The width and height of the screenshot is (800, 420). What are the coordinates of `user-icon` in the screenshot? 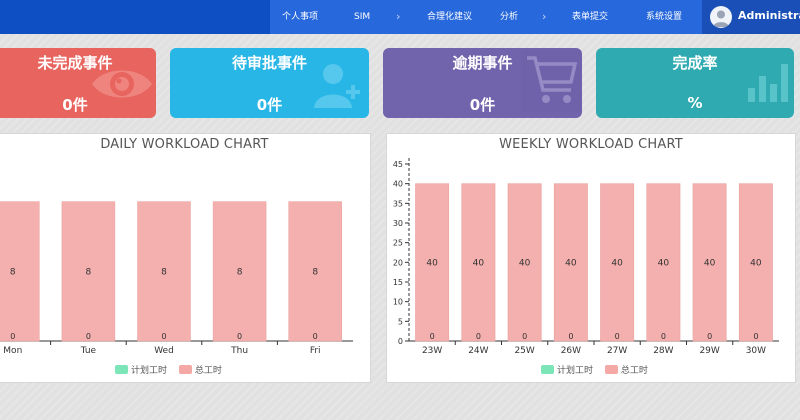 It's located at (721, 18).